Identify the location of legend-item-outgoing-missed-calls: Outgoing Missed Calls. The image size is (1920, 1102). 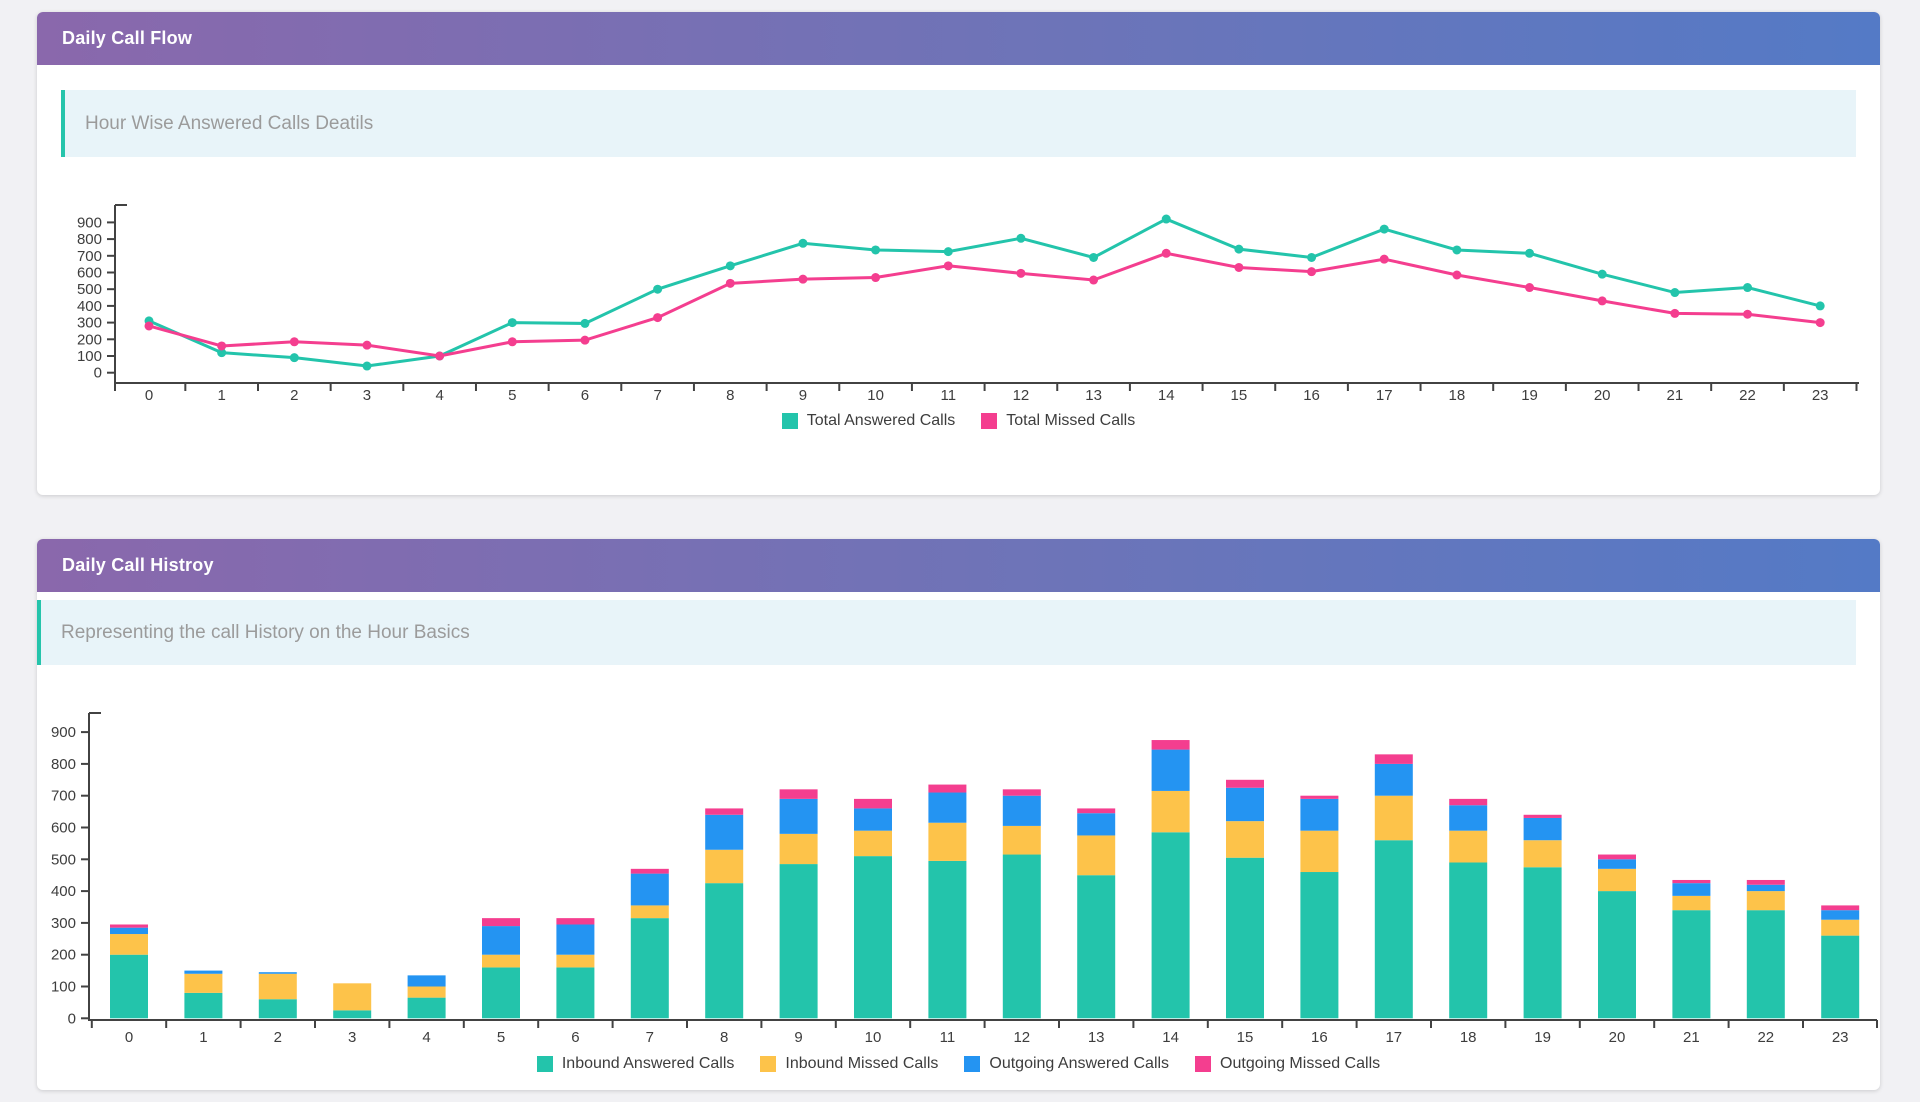
(1287, 1064).